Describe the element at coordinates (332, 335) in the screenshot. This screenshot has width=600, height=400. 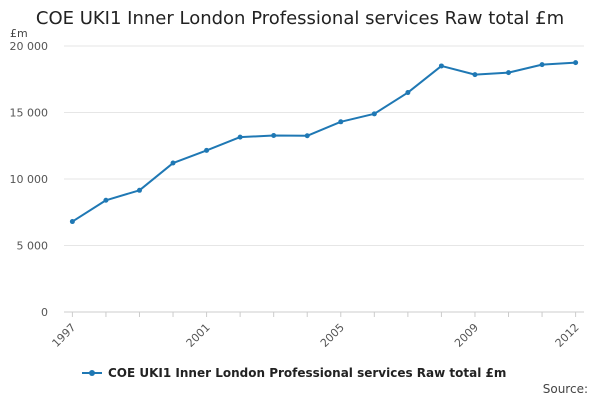
I see `x-tick-label: 2005` at that location.